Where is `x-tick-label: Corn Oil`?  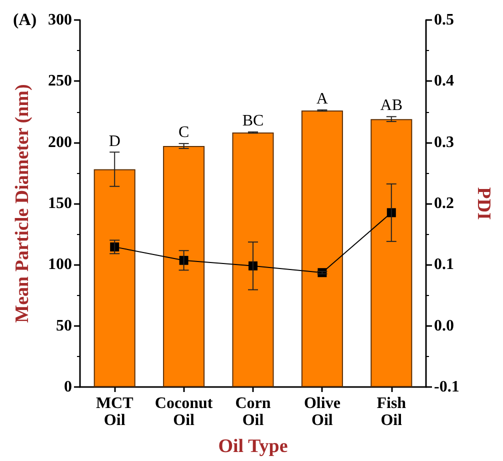
x-tick-label: Corn Oil is located at coordinates (253, 412).